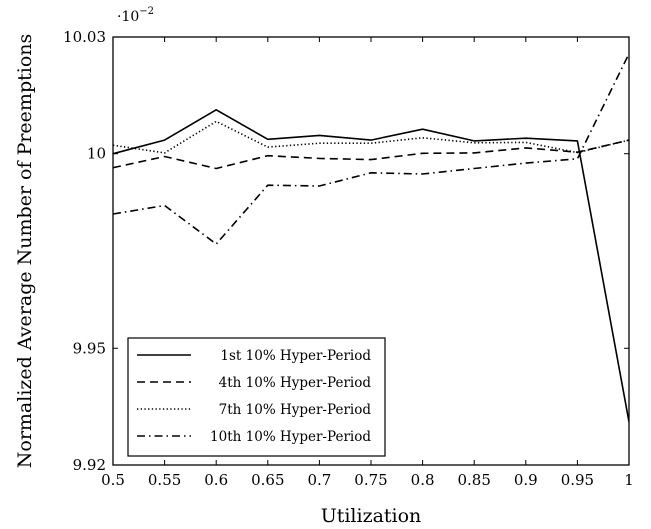 The width and height of the screenshot is (651, 529). I want to click on x-tick-label: 0.5, so click(113, 480).